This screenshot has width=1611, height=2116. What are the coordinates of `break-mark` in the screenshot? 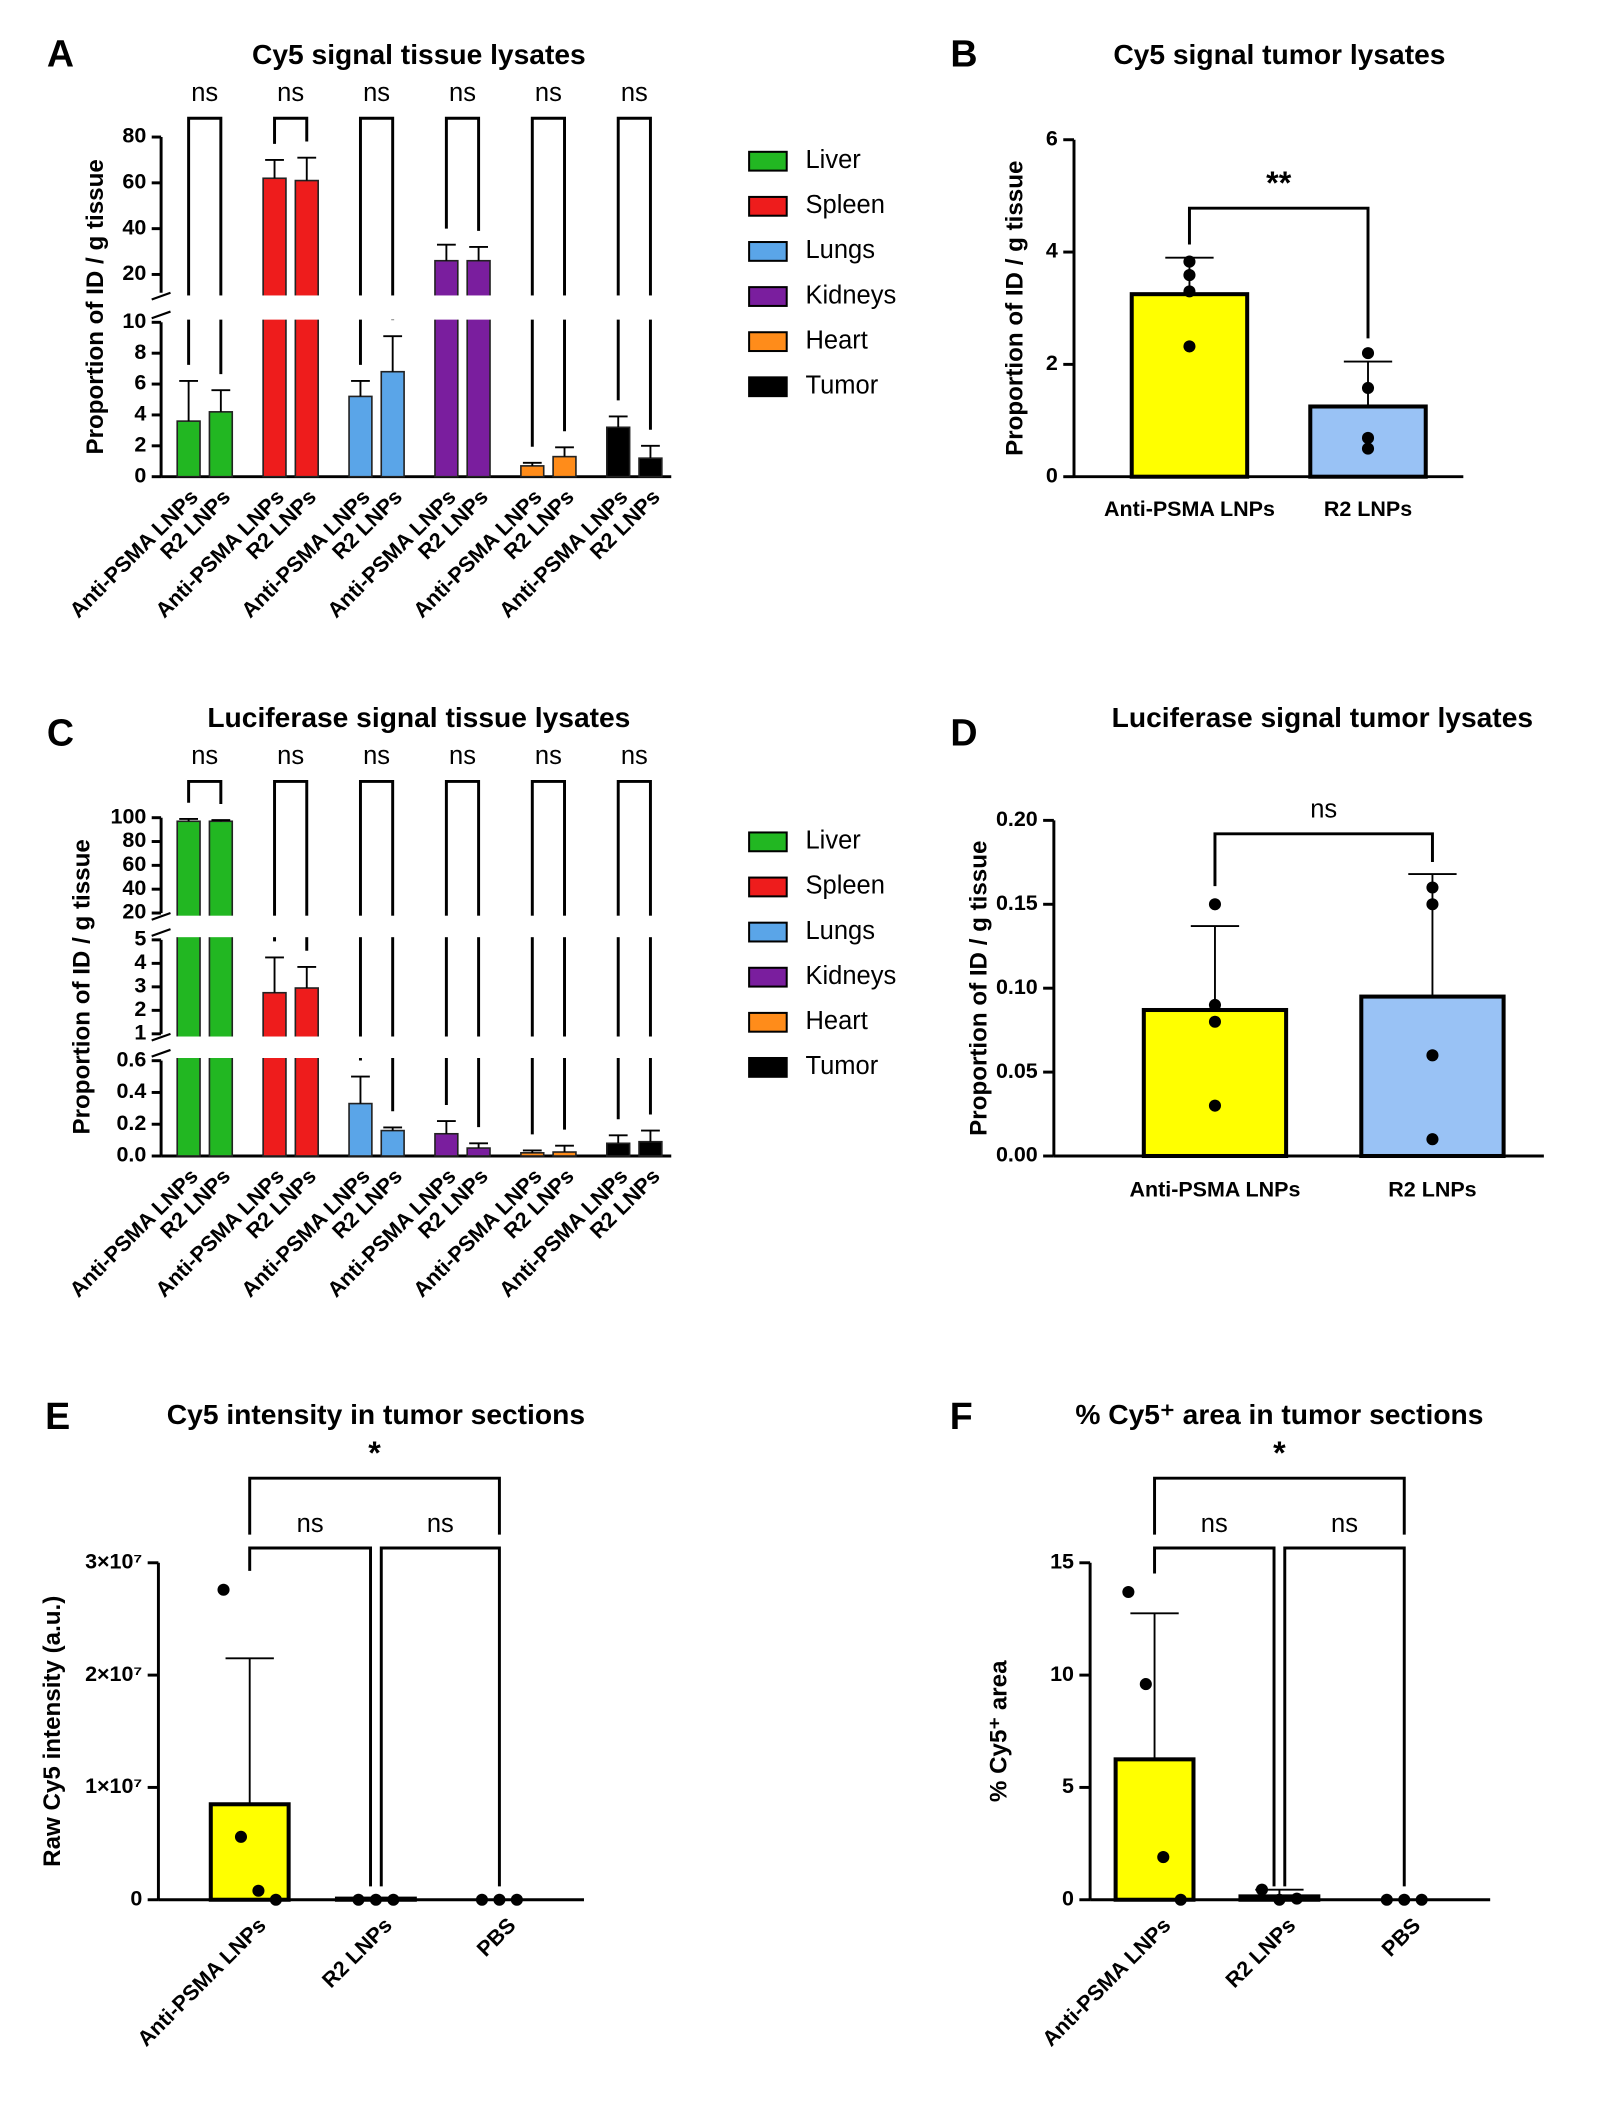 It's located at (161, 1045).